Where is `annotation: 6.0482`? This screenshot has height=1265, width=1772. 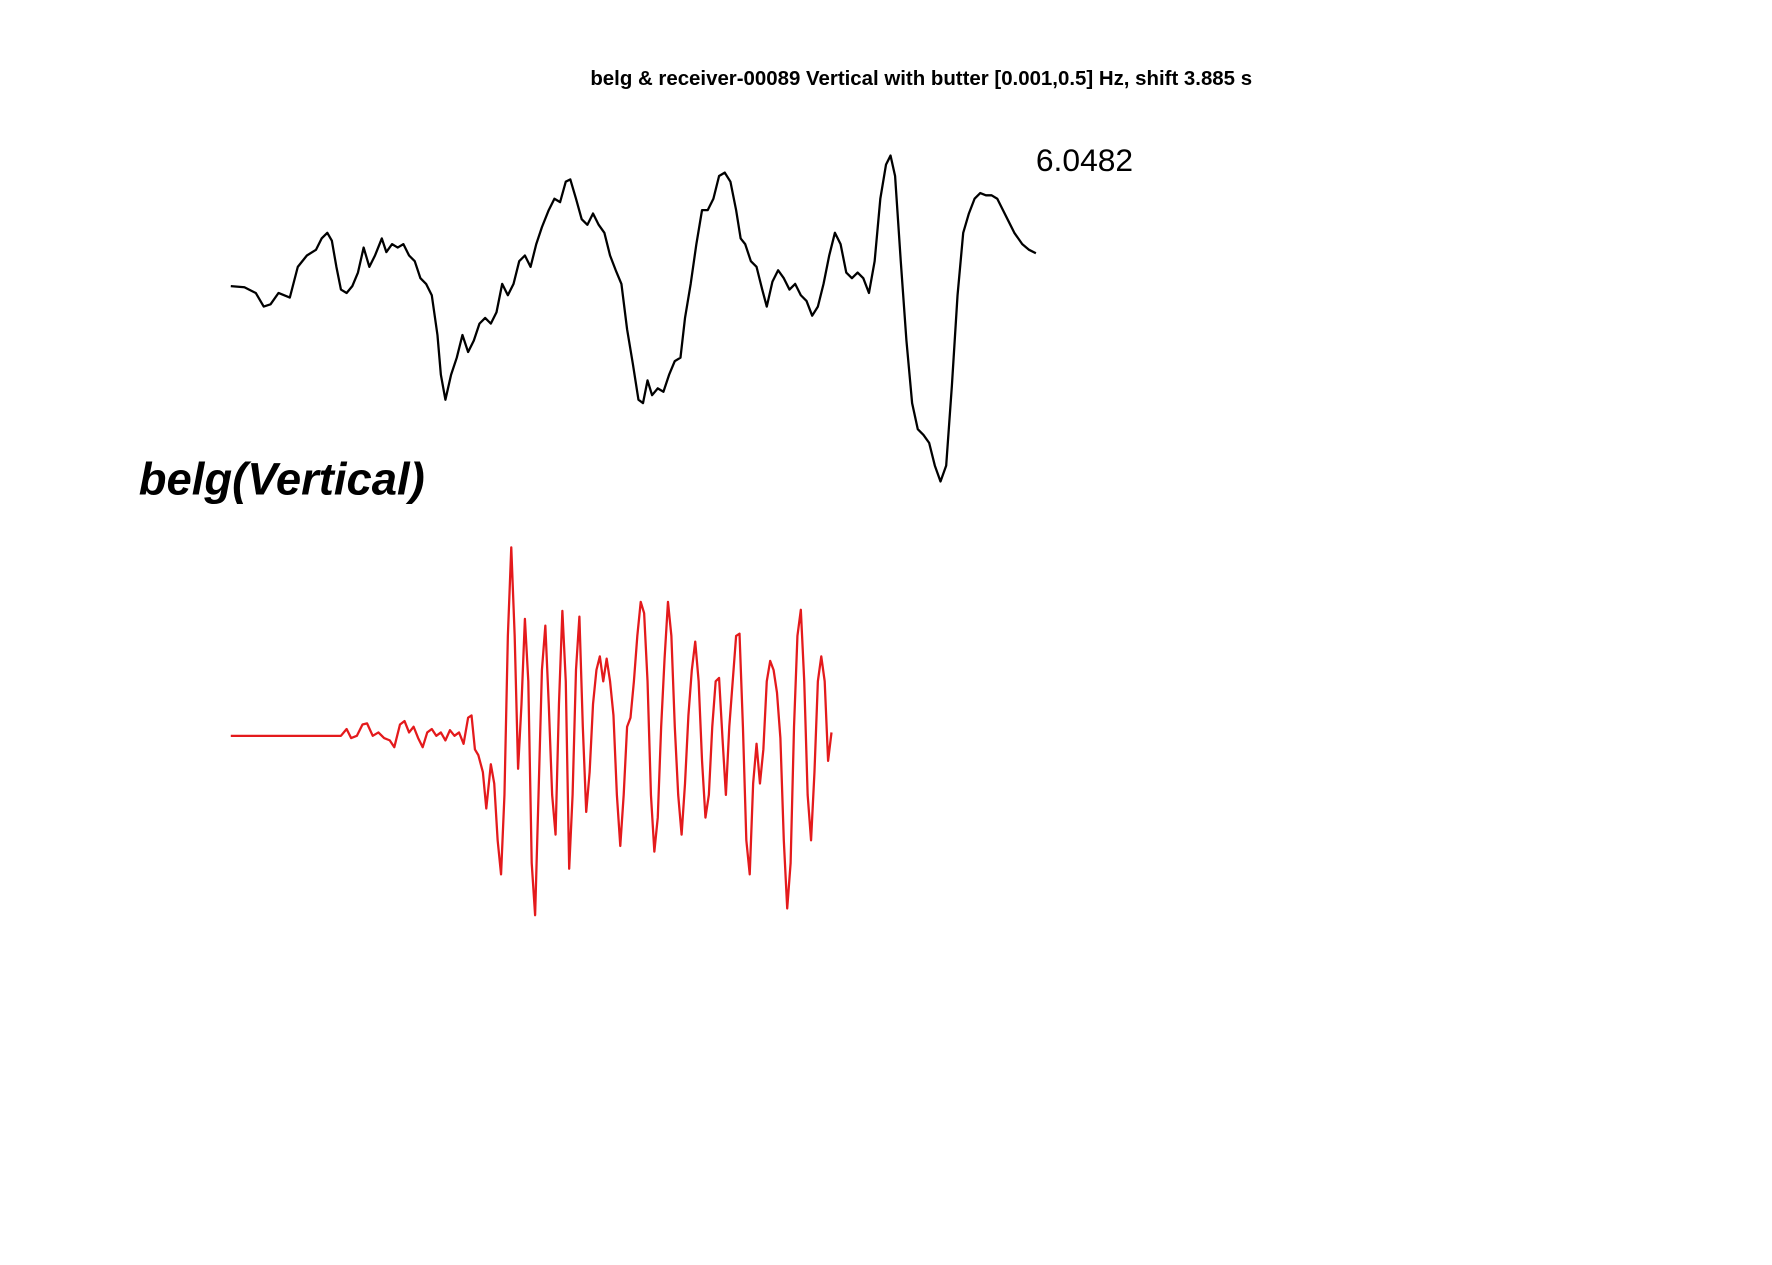 annotation: 6.0482 is located at coordinates (1084, 160).